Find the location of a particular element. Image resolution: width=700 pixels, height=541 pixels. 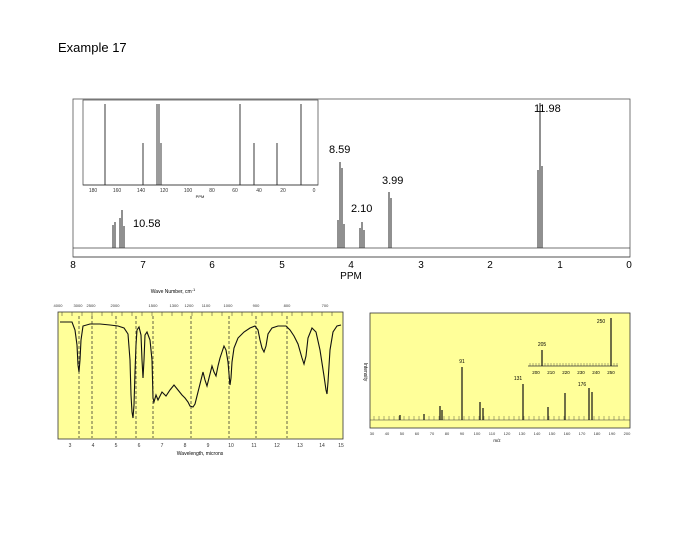

ir-bottom-tick: 12 is located at coordinates (277, 446).